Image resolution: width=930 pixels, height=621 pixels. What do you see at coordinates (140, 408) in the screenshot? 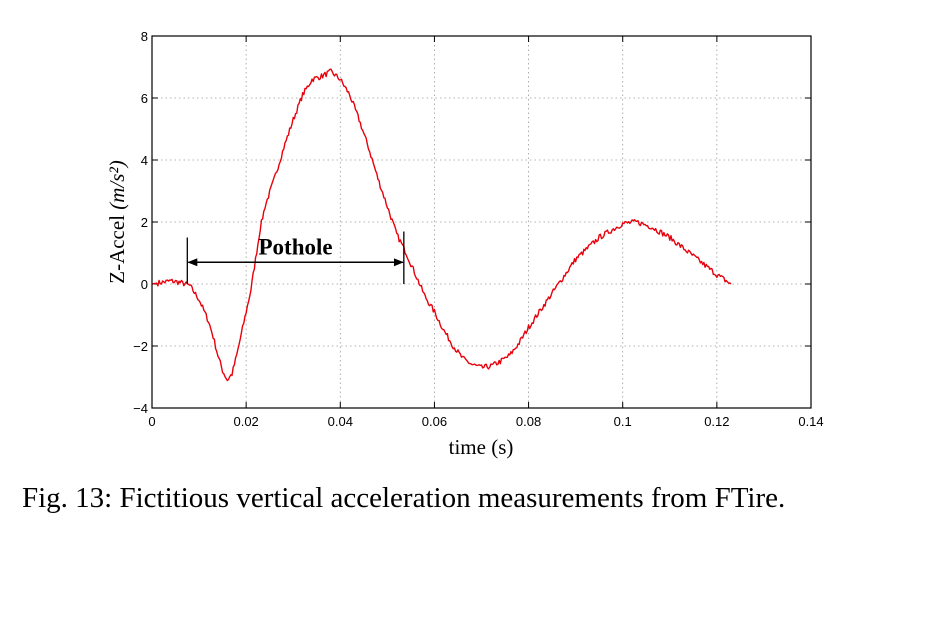
I see `y-tick-label: −4` at bounding box center [140, 408].